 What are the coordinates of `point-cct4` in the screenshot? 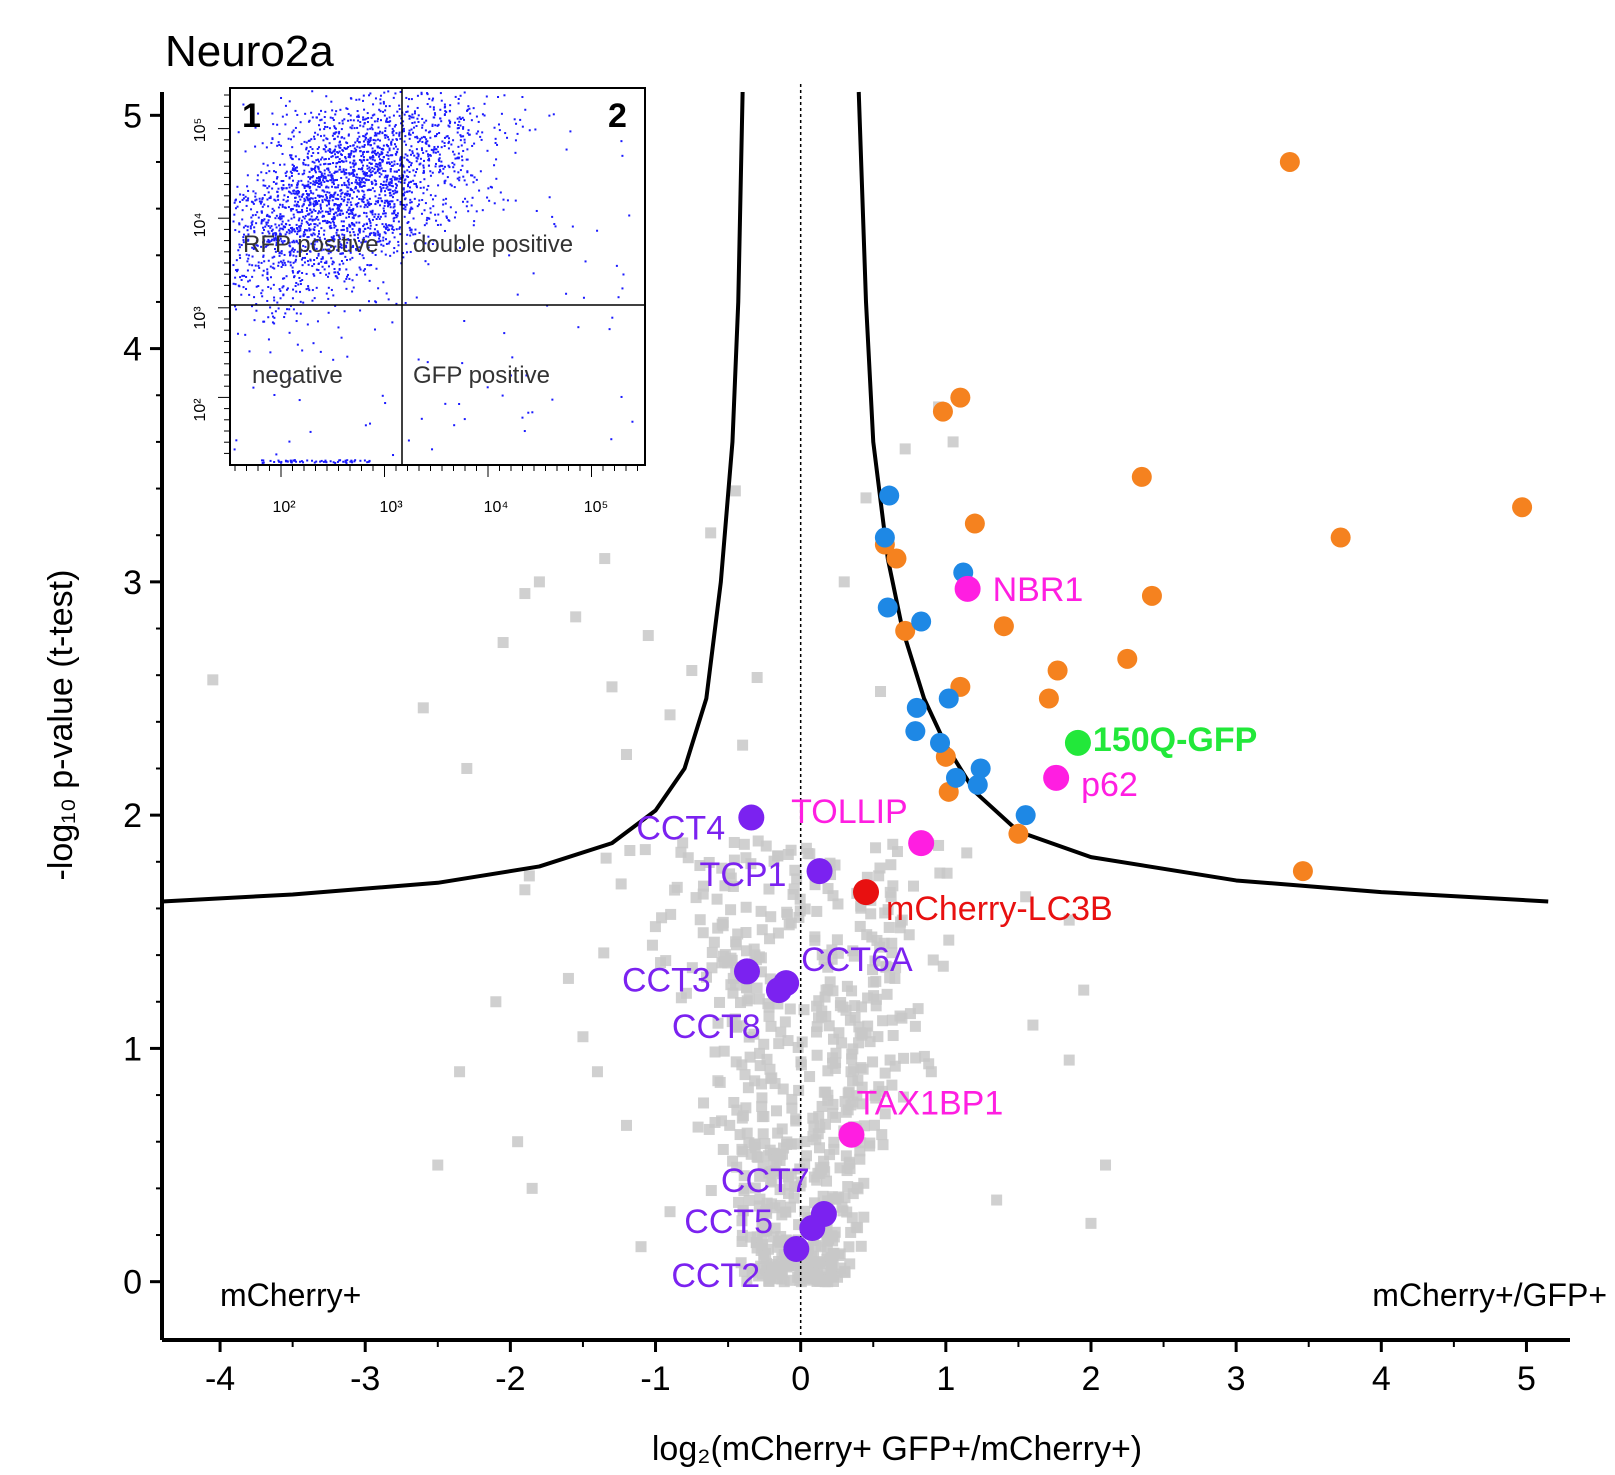 It's located at (751, 817).